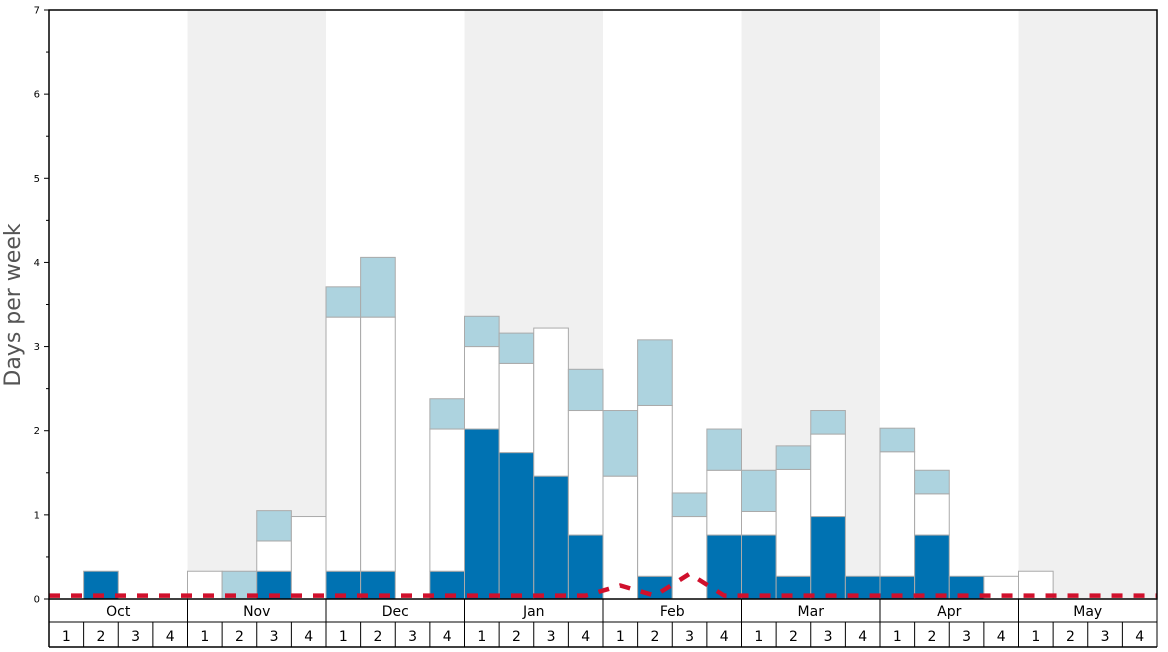  Describe the element at coordinates (37, 347) in the screenshot. I see `y-tick-label: 3` at that location.